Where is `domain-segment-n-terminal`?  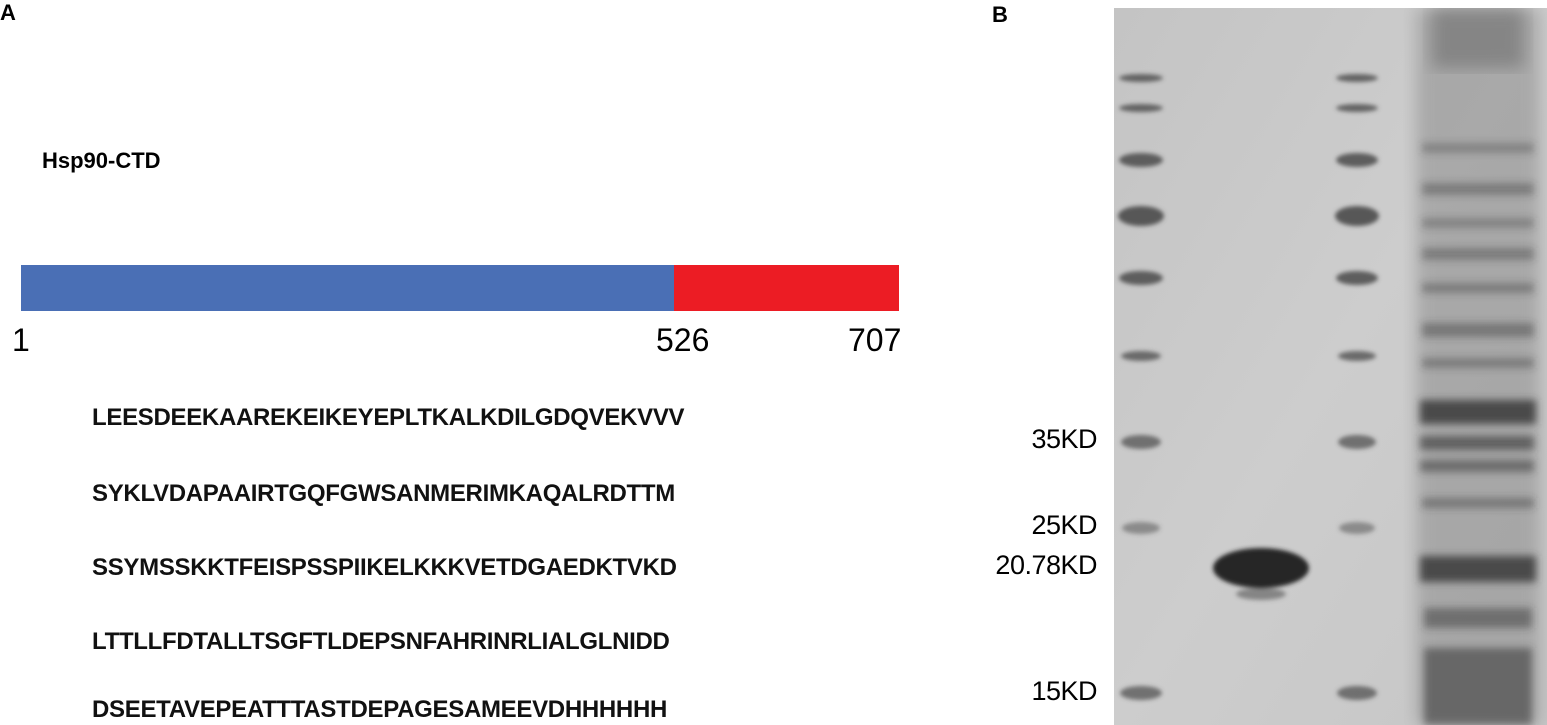 domain-segment-n-terminal is located at coordinates (347, 288).